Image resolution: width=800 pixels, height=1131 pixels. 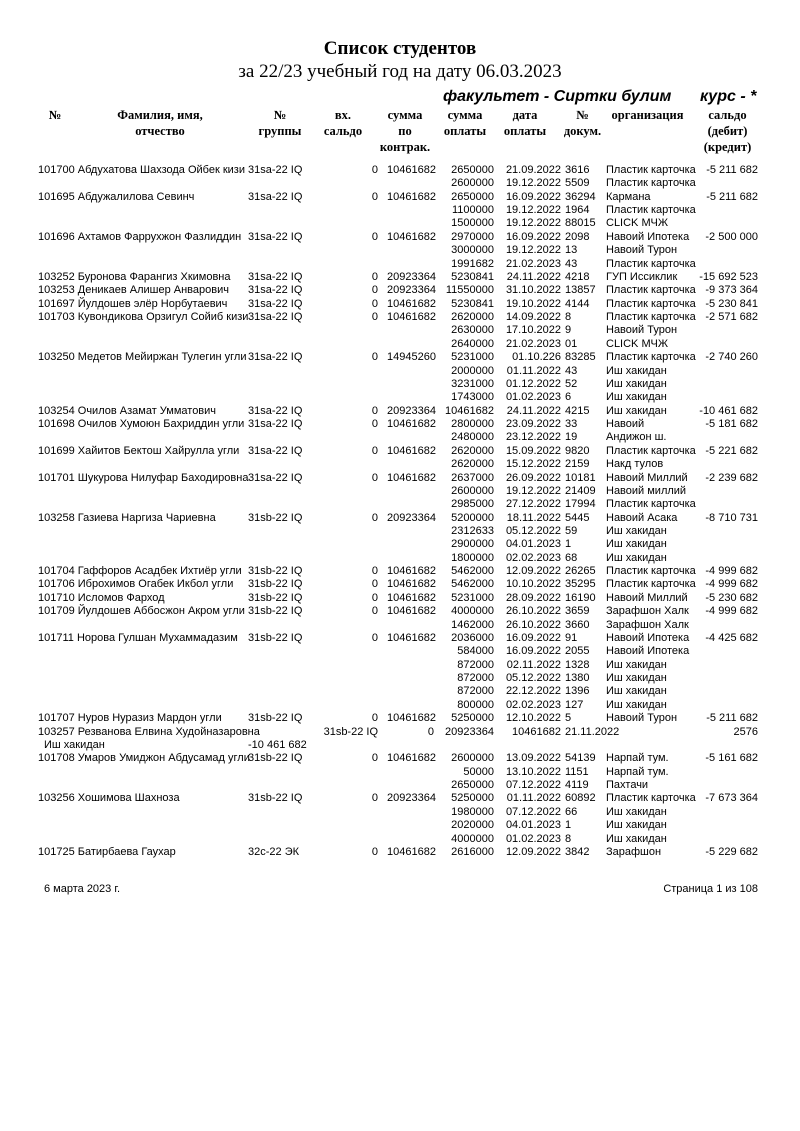 What do you see at coordinates (533, 424) in the screenshot?
I see `payment-date: 23.09.2022` at bounding box center [533, 424].